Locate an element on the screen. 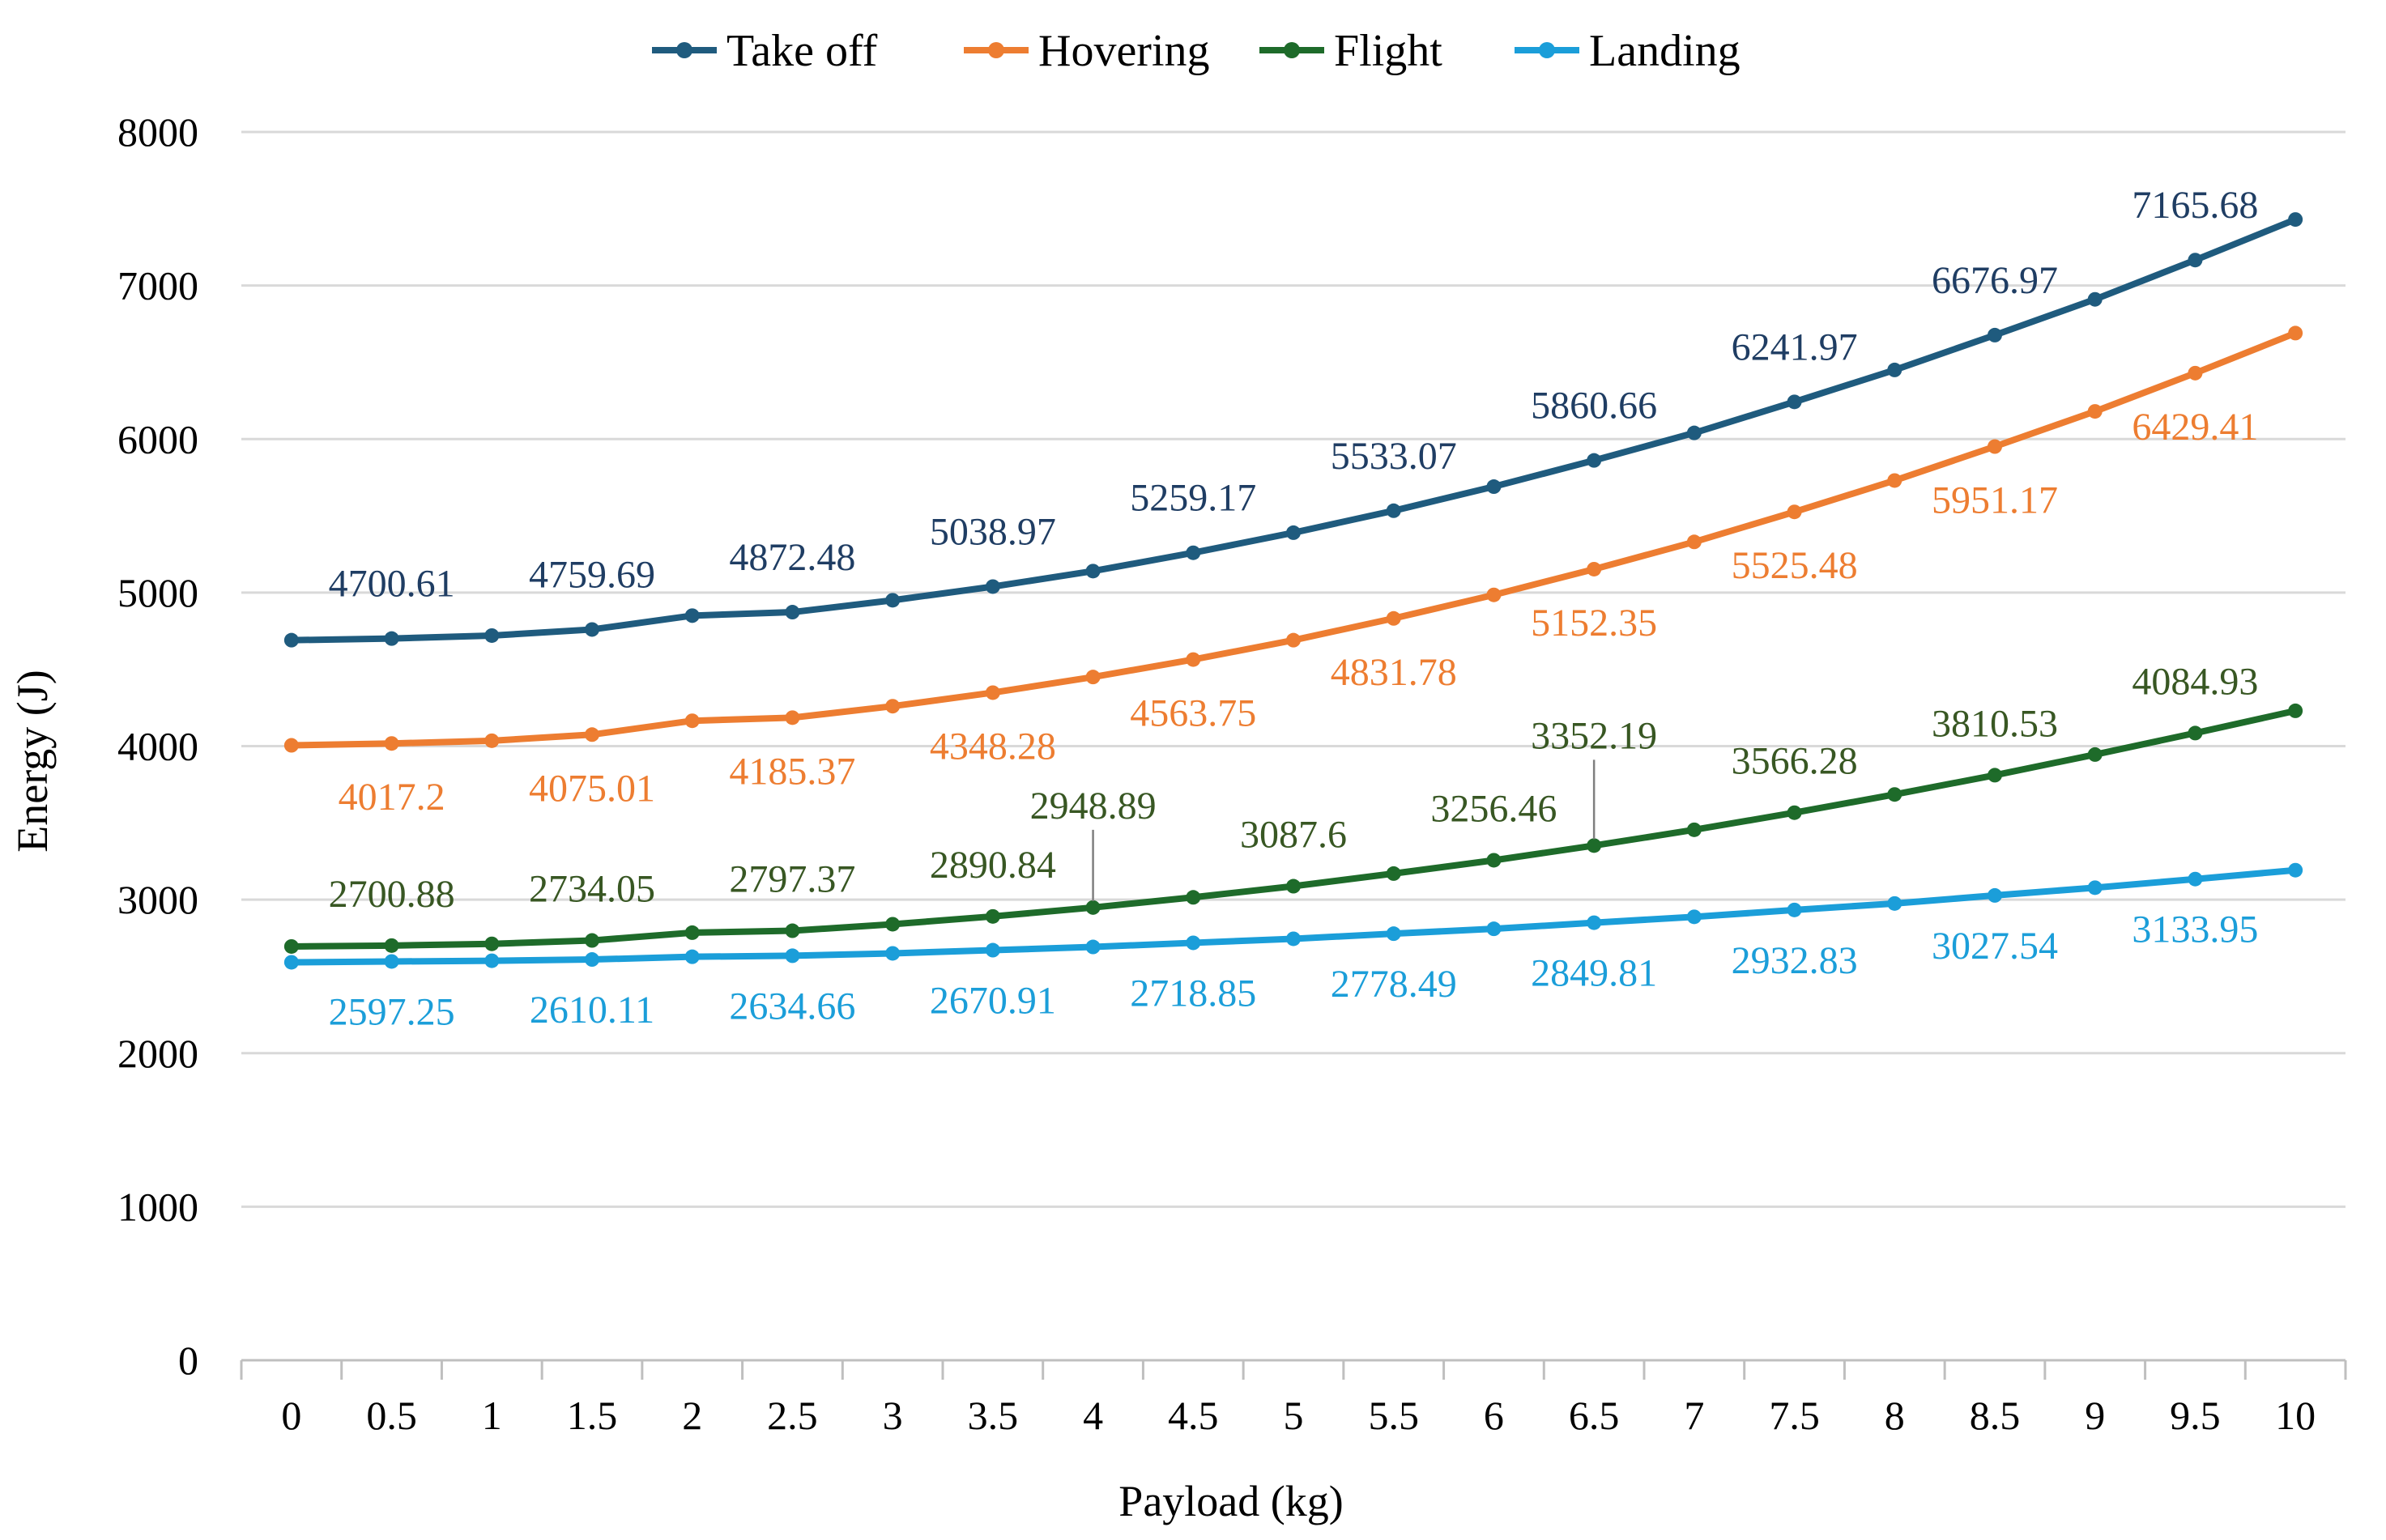 The height and width of the screenshot is (1540, 2386). data-label: 6676.97 is located at coordinates (1995, 280).